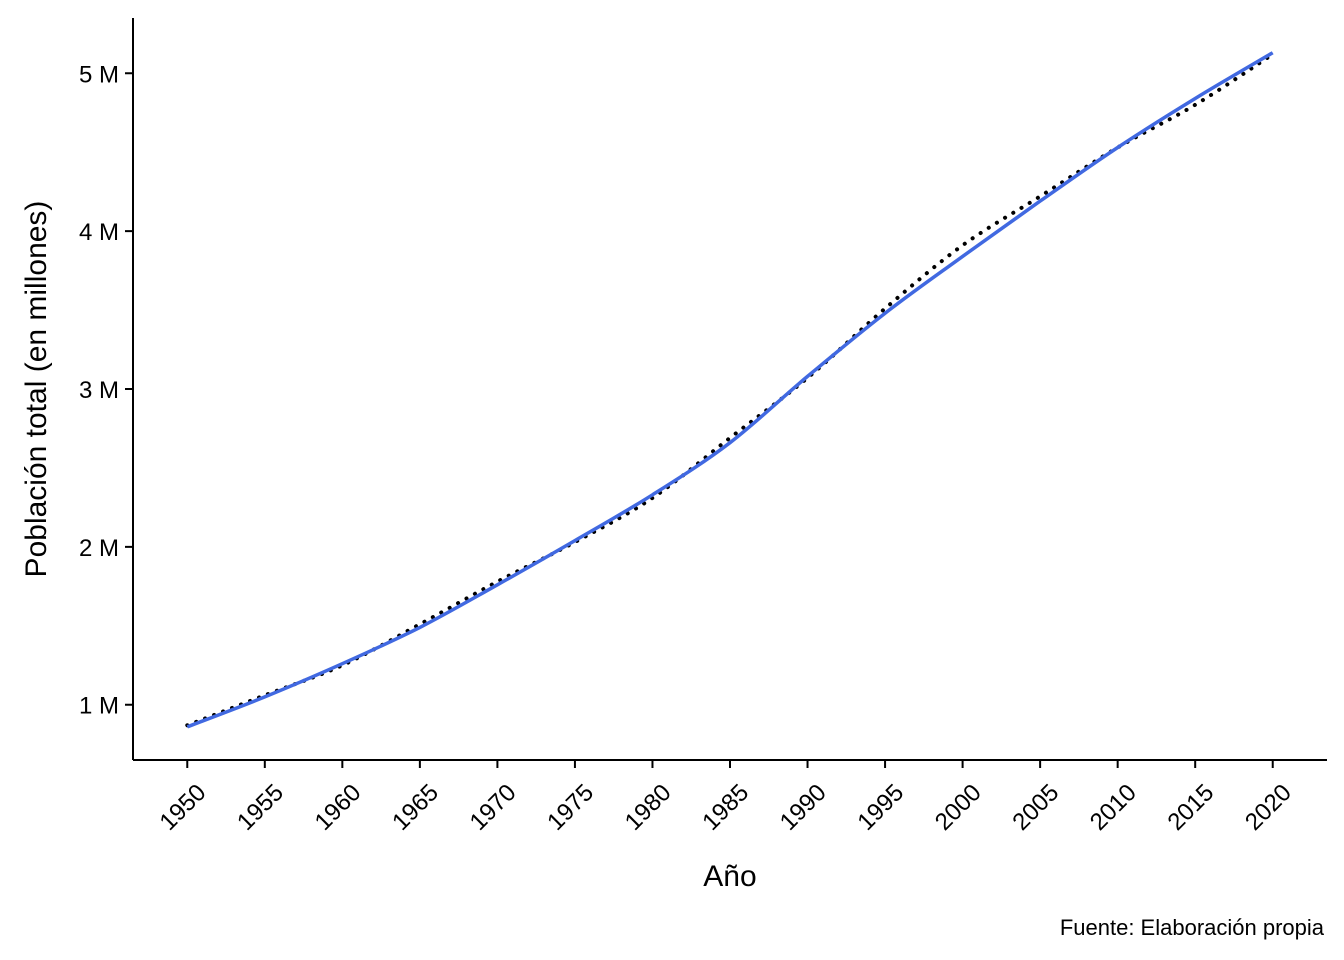 The height and width of the screenshot is (960, 1344). Describe the element at coordinates (260, 807) in the screenshot. I see `x-tick-label: 1955` at that location.